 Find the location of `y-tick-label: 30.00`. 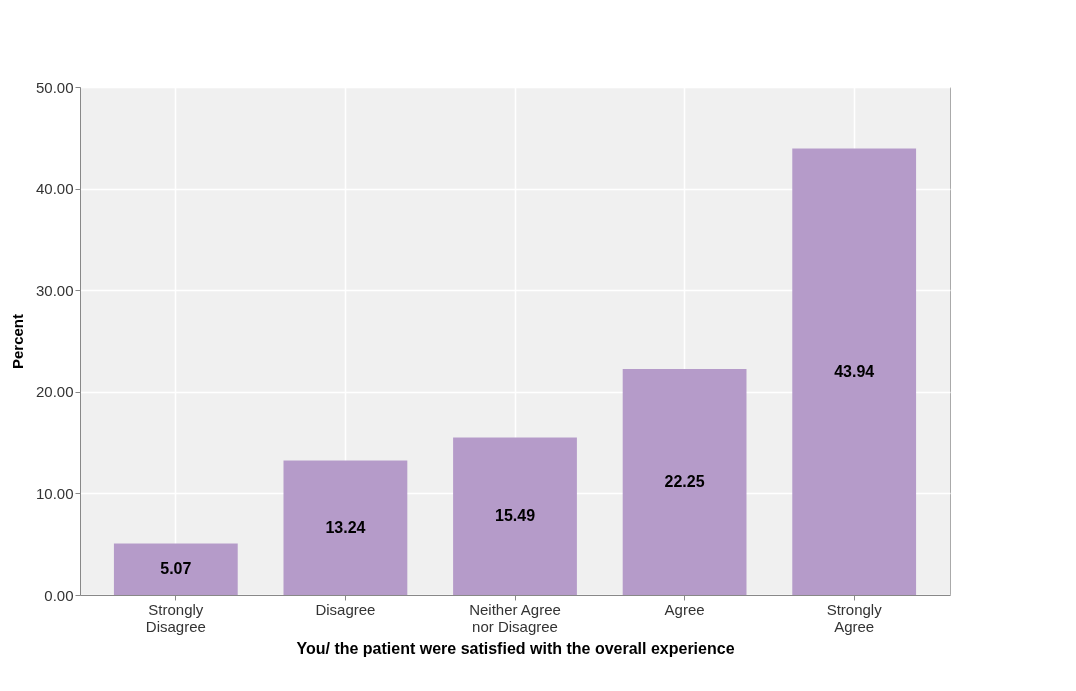

y-tick-label: 30.00 is located at coordinates (54, 290).